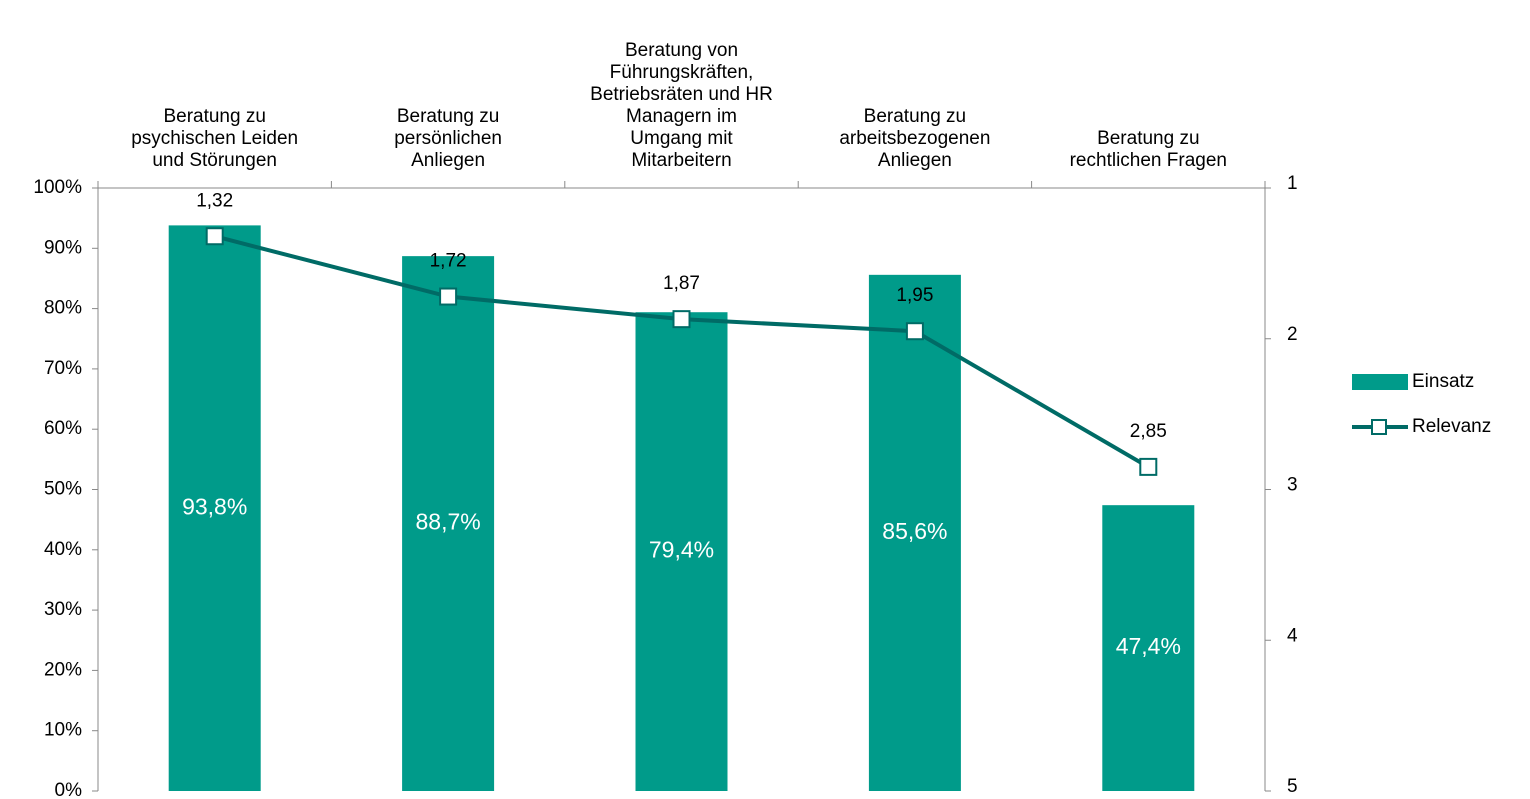 The height and width of the screenshot is (799, 1530). I want to click on x-tick-label: Beratung zu persönlichen Anliegen, so click(448, 138).